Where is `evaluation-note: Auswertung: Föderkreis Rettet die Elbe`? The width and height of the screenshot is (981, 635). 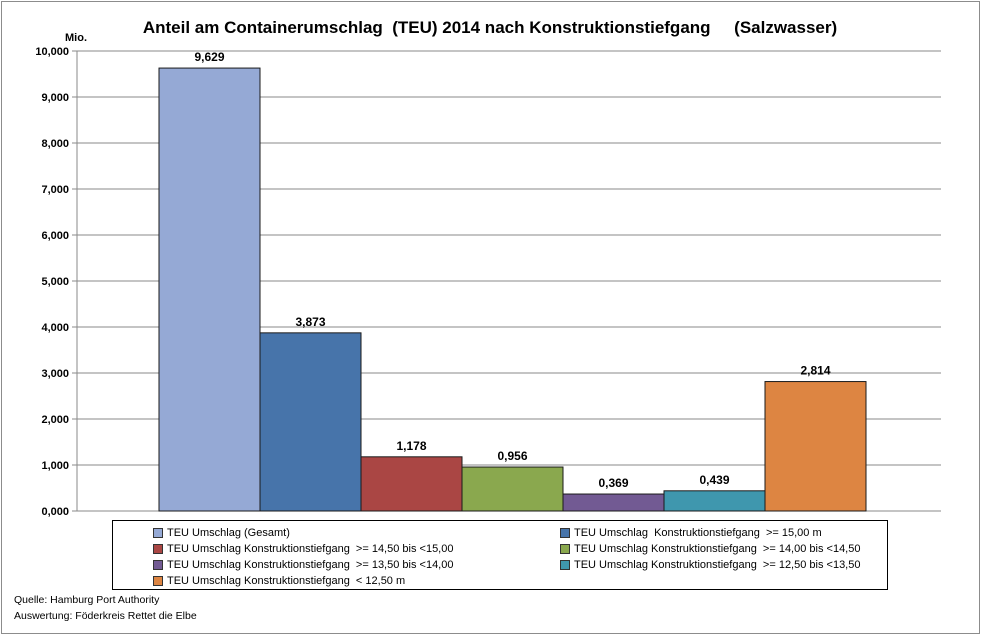 evaluation-note: Auswertung: Föderkreis Rettet die Elbe is located at coordinates (105, 616).